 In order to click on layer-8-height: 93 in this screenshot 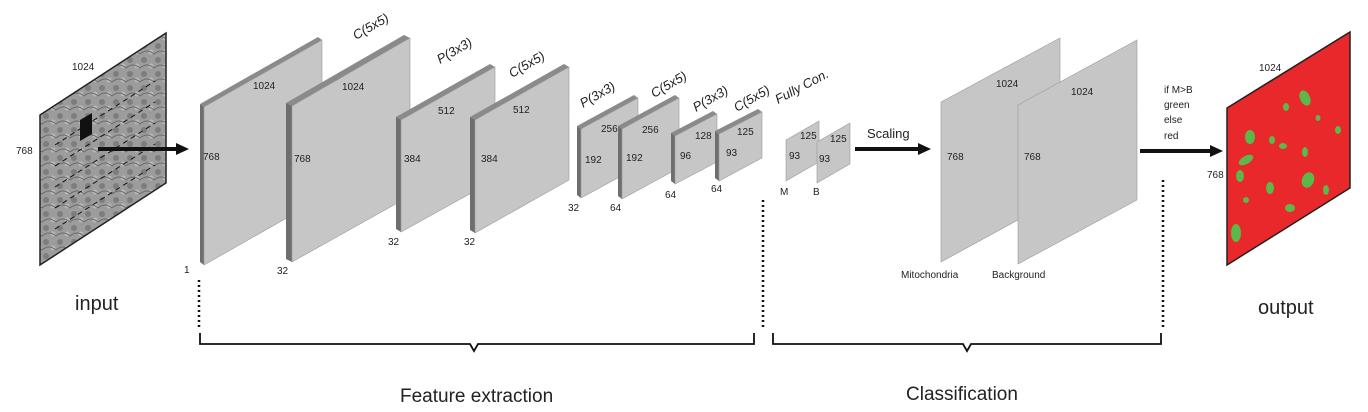, I will do `click(732, 153)`.